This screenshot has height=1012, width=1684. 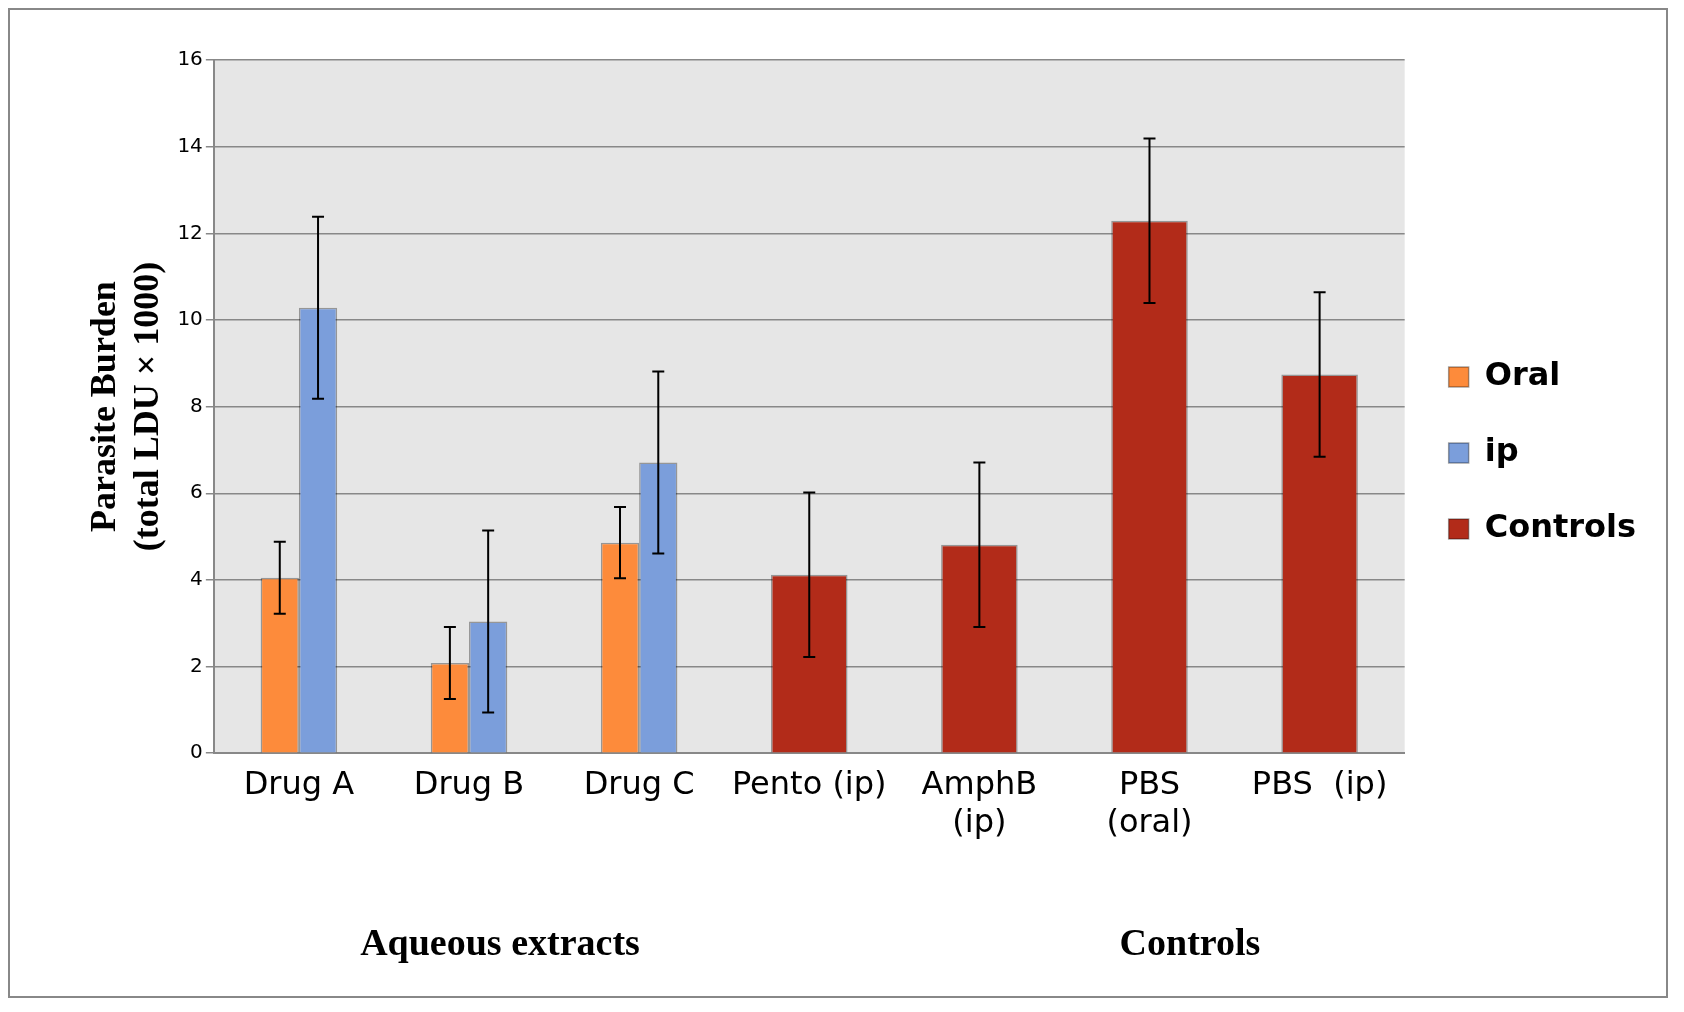 I want to click on x-tick-label: Drug B, so click(x=469, y=782).